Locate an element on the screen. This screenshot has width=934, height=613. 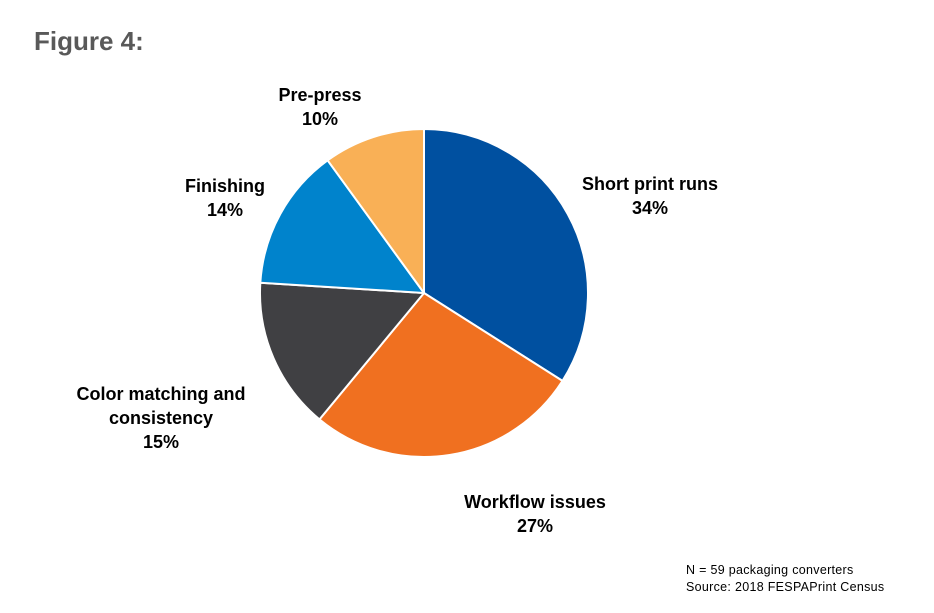
pie-label-text: consistency is located at coordinates (161, 418).